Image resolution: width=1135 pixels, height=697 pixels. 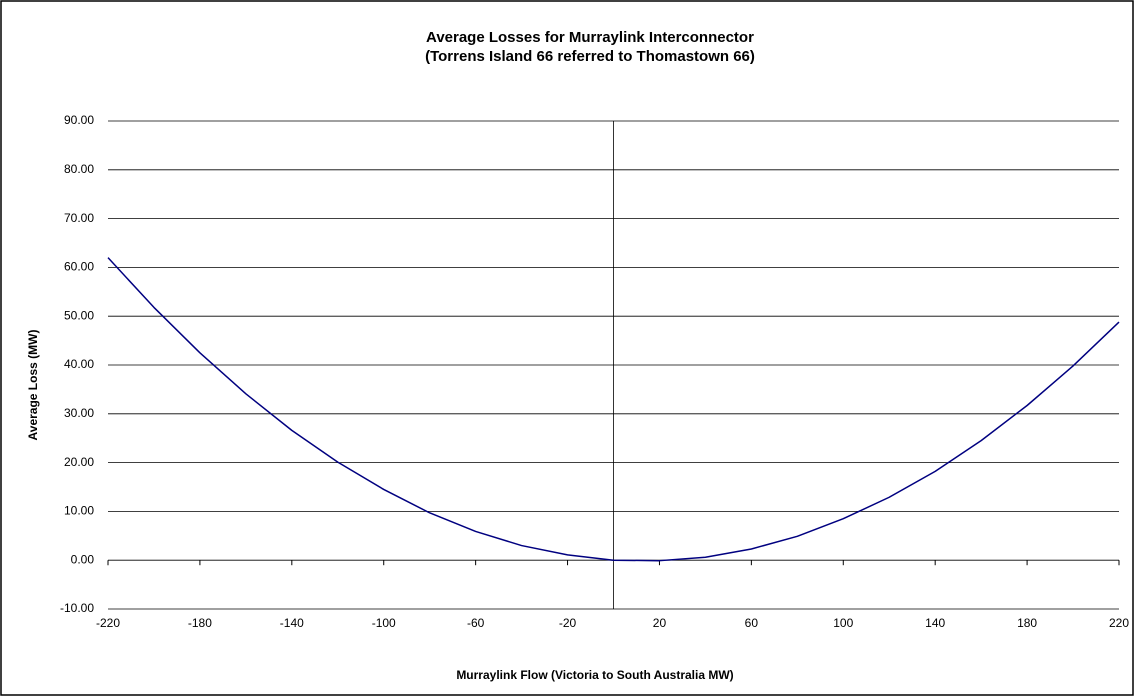 I want to click on y-tick-label: 90.00, so click(x=79, y=120).